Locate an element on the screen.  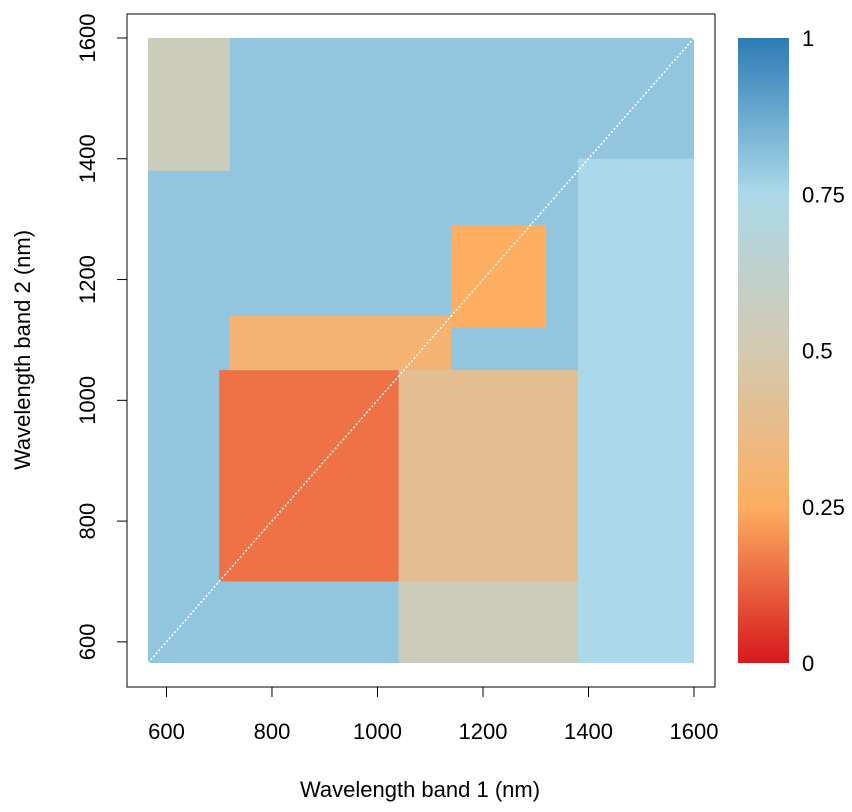
colorbar-tick-label: 0.25 is located at coordinates (823, 507).